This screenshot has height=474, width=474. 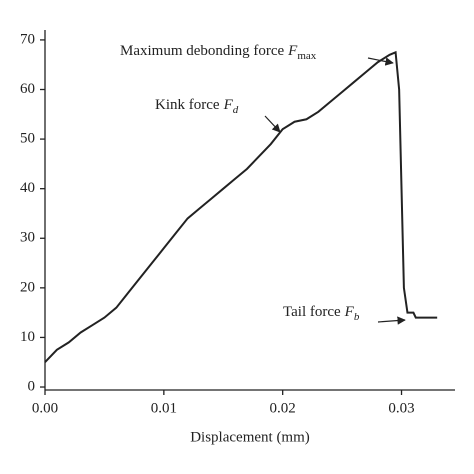 What do you see at coordinates (27, 287) in the screenshot?
I see `y-tick-label: 20` at bounding box center [27, 287].